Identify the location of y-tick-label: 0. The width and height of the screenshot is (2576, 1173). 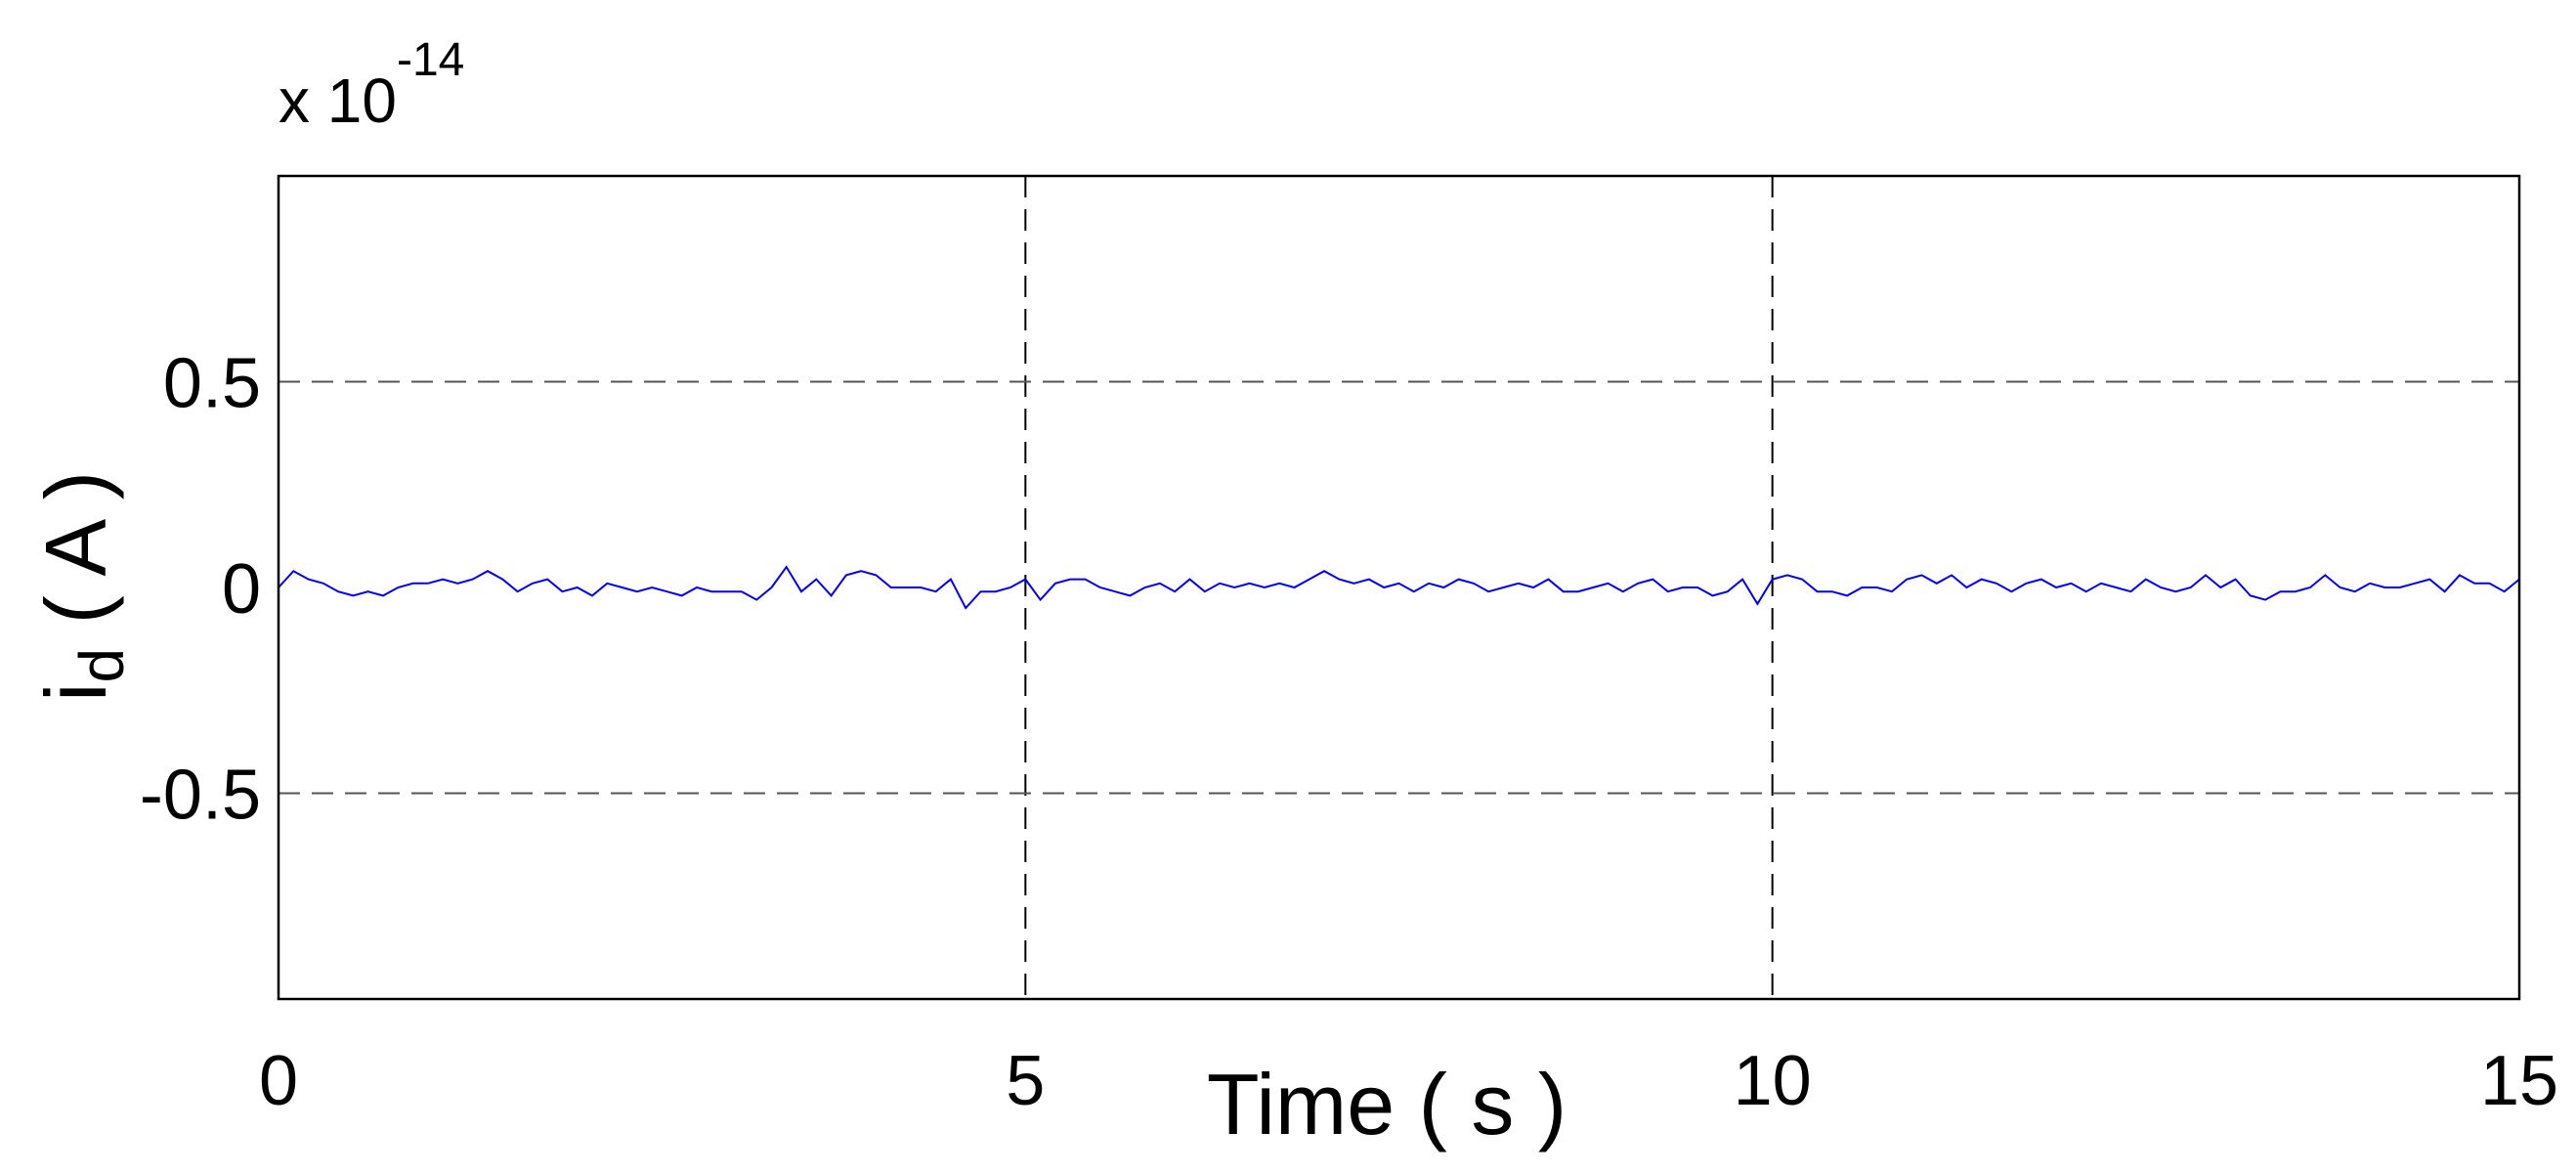
(242, 589).